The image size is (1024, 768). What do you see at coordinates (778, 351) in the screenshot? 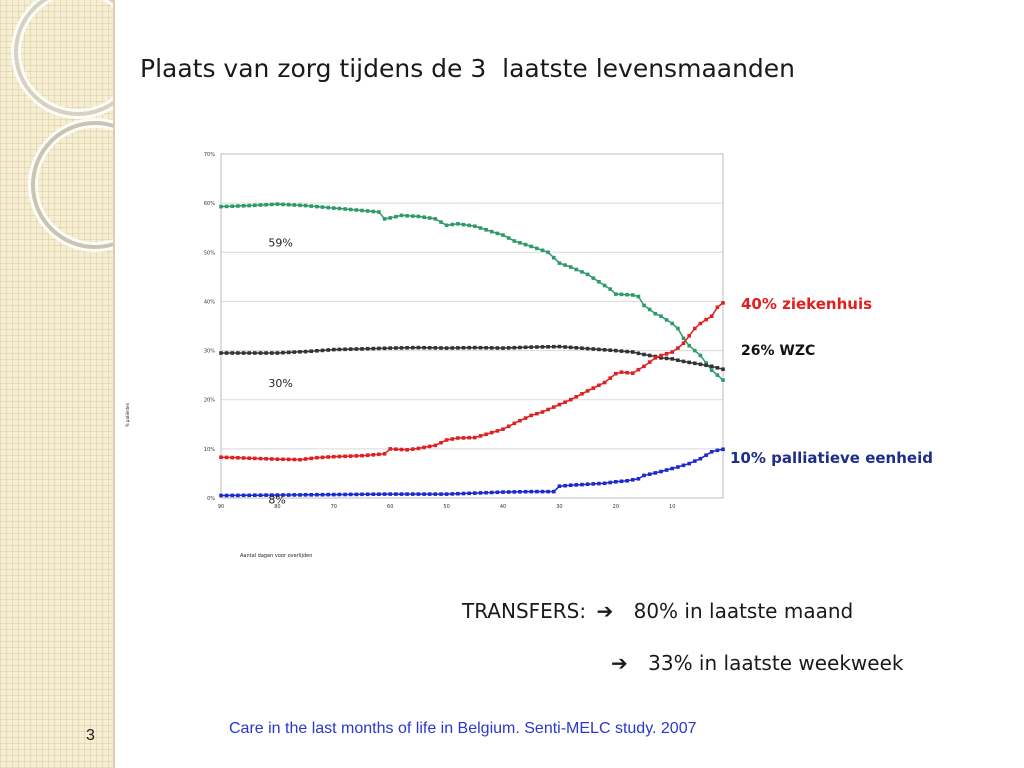
I see `wzc-label: 26% WZC` at bounding box center [778, 351].